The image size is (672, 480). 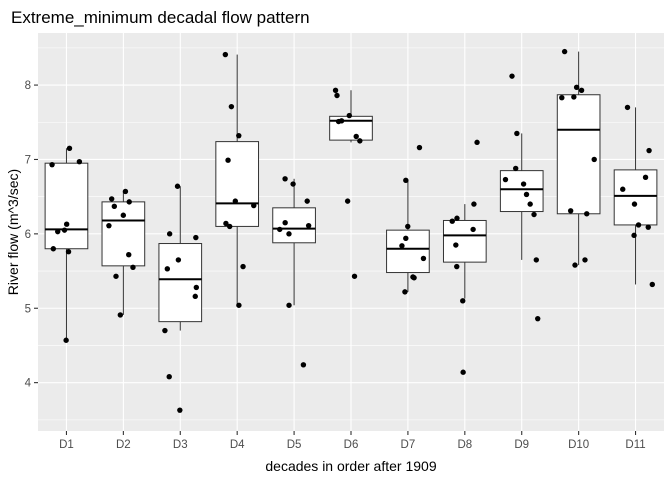 I want to click on y-axis-title: River flow (m^3/sec), so click(x=13, y=232).